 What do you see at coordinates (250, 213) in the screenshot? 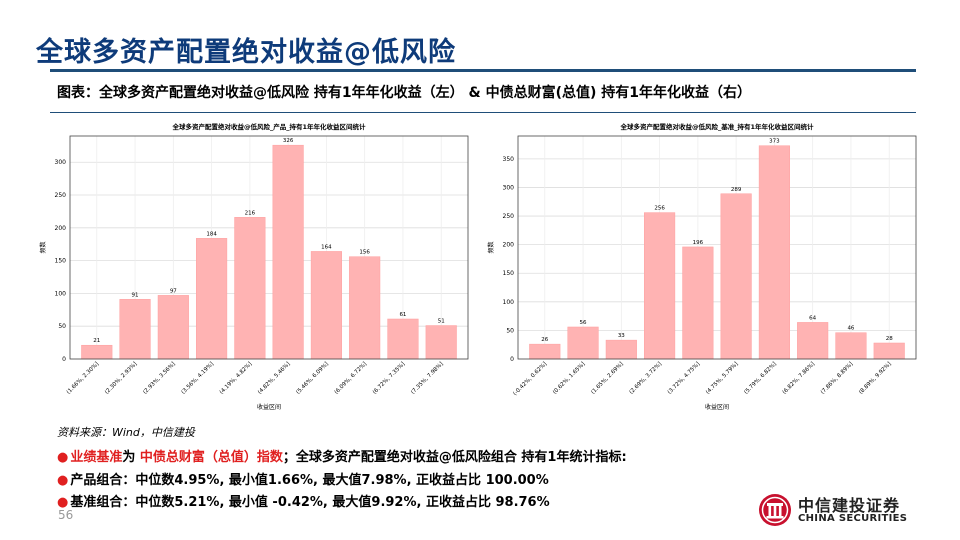
I see `data-label: 216` at bounding box center [250, 213].